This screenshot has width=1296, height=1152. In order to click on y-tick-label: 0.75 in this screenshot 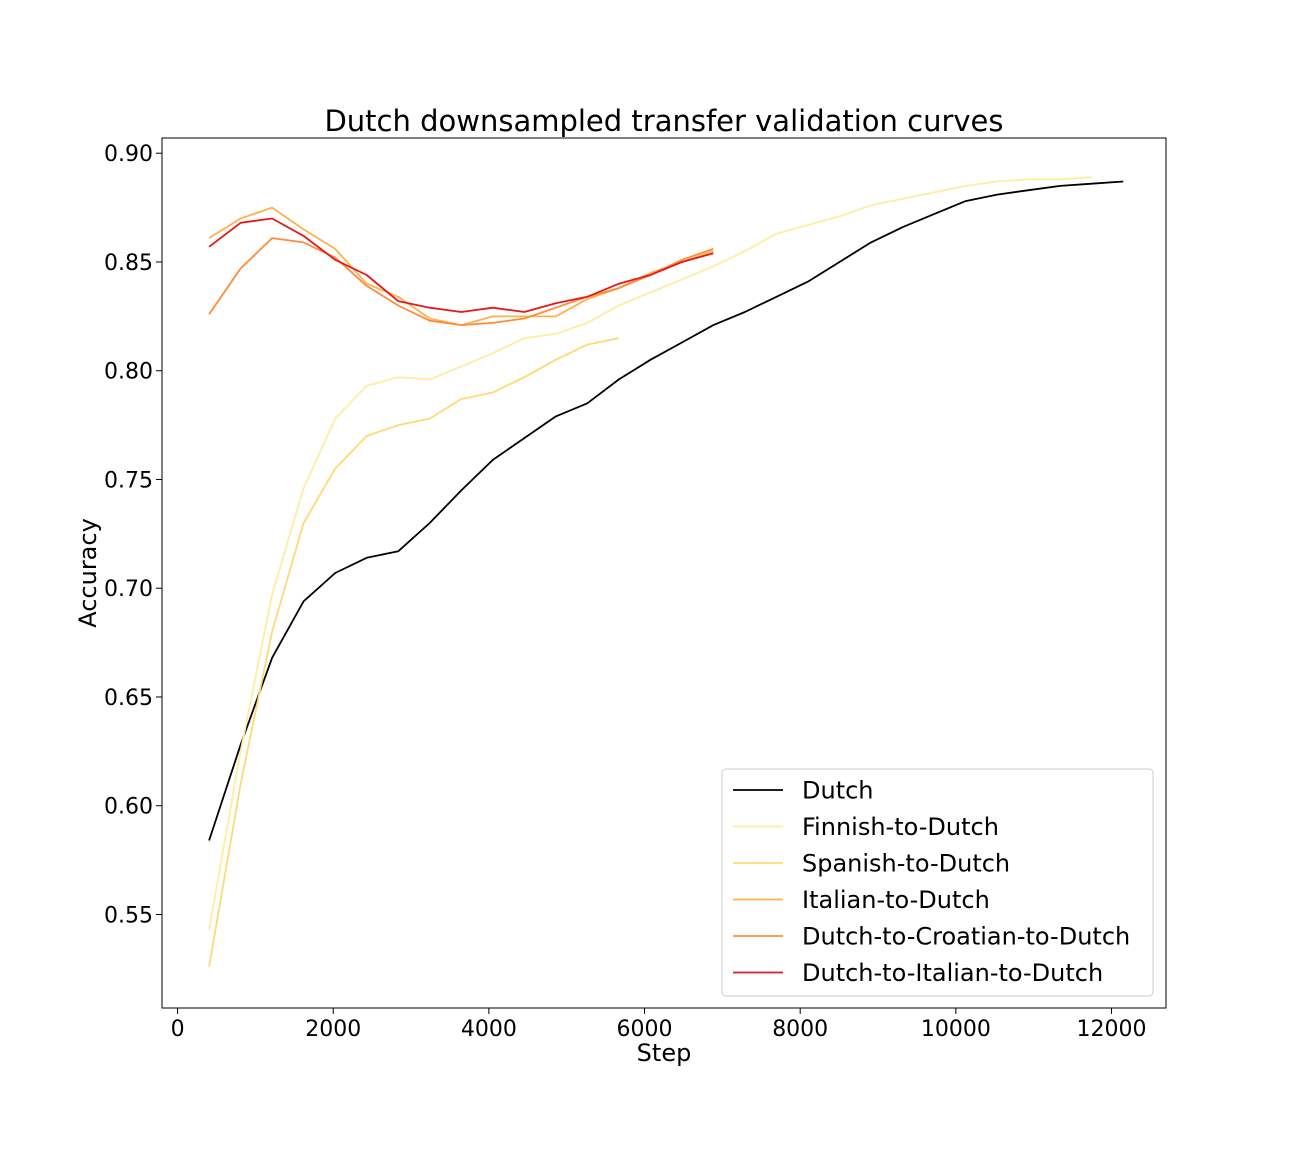, I will do `click(128, 480)`.